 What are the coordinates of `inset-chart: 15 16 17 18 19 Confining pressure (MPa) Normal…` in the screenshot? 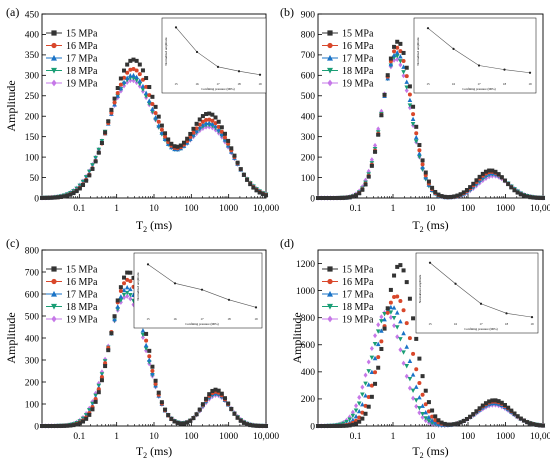 It's located at (475, 55).